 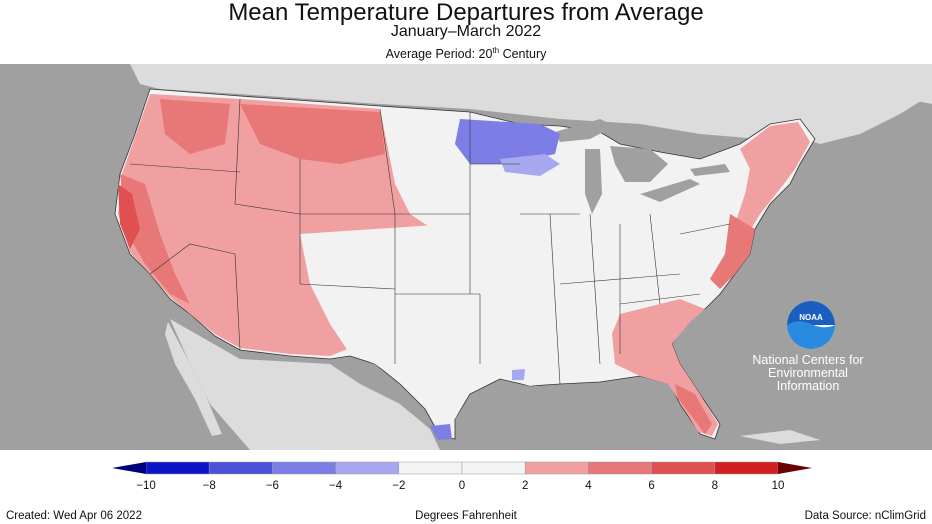 I want to click on legend-colorbar, so click(x=462, y=468).